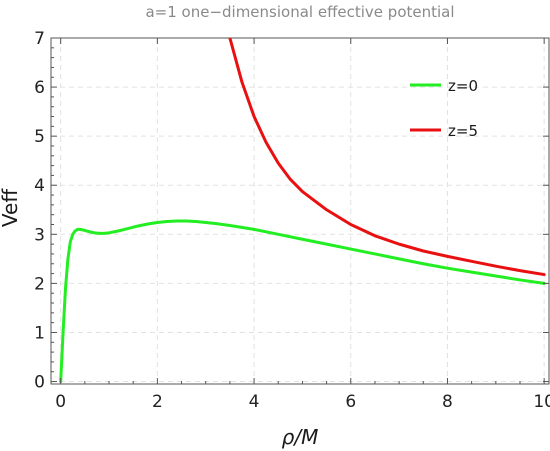  Describe the element at coordinates (157, 402) in the screenshot. I see `x-tick-label-1: 2` at that location.